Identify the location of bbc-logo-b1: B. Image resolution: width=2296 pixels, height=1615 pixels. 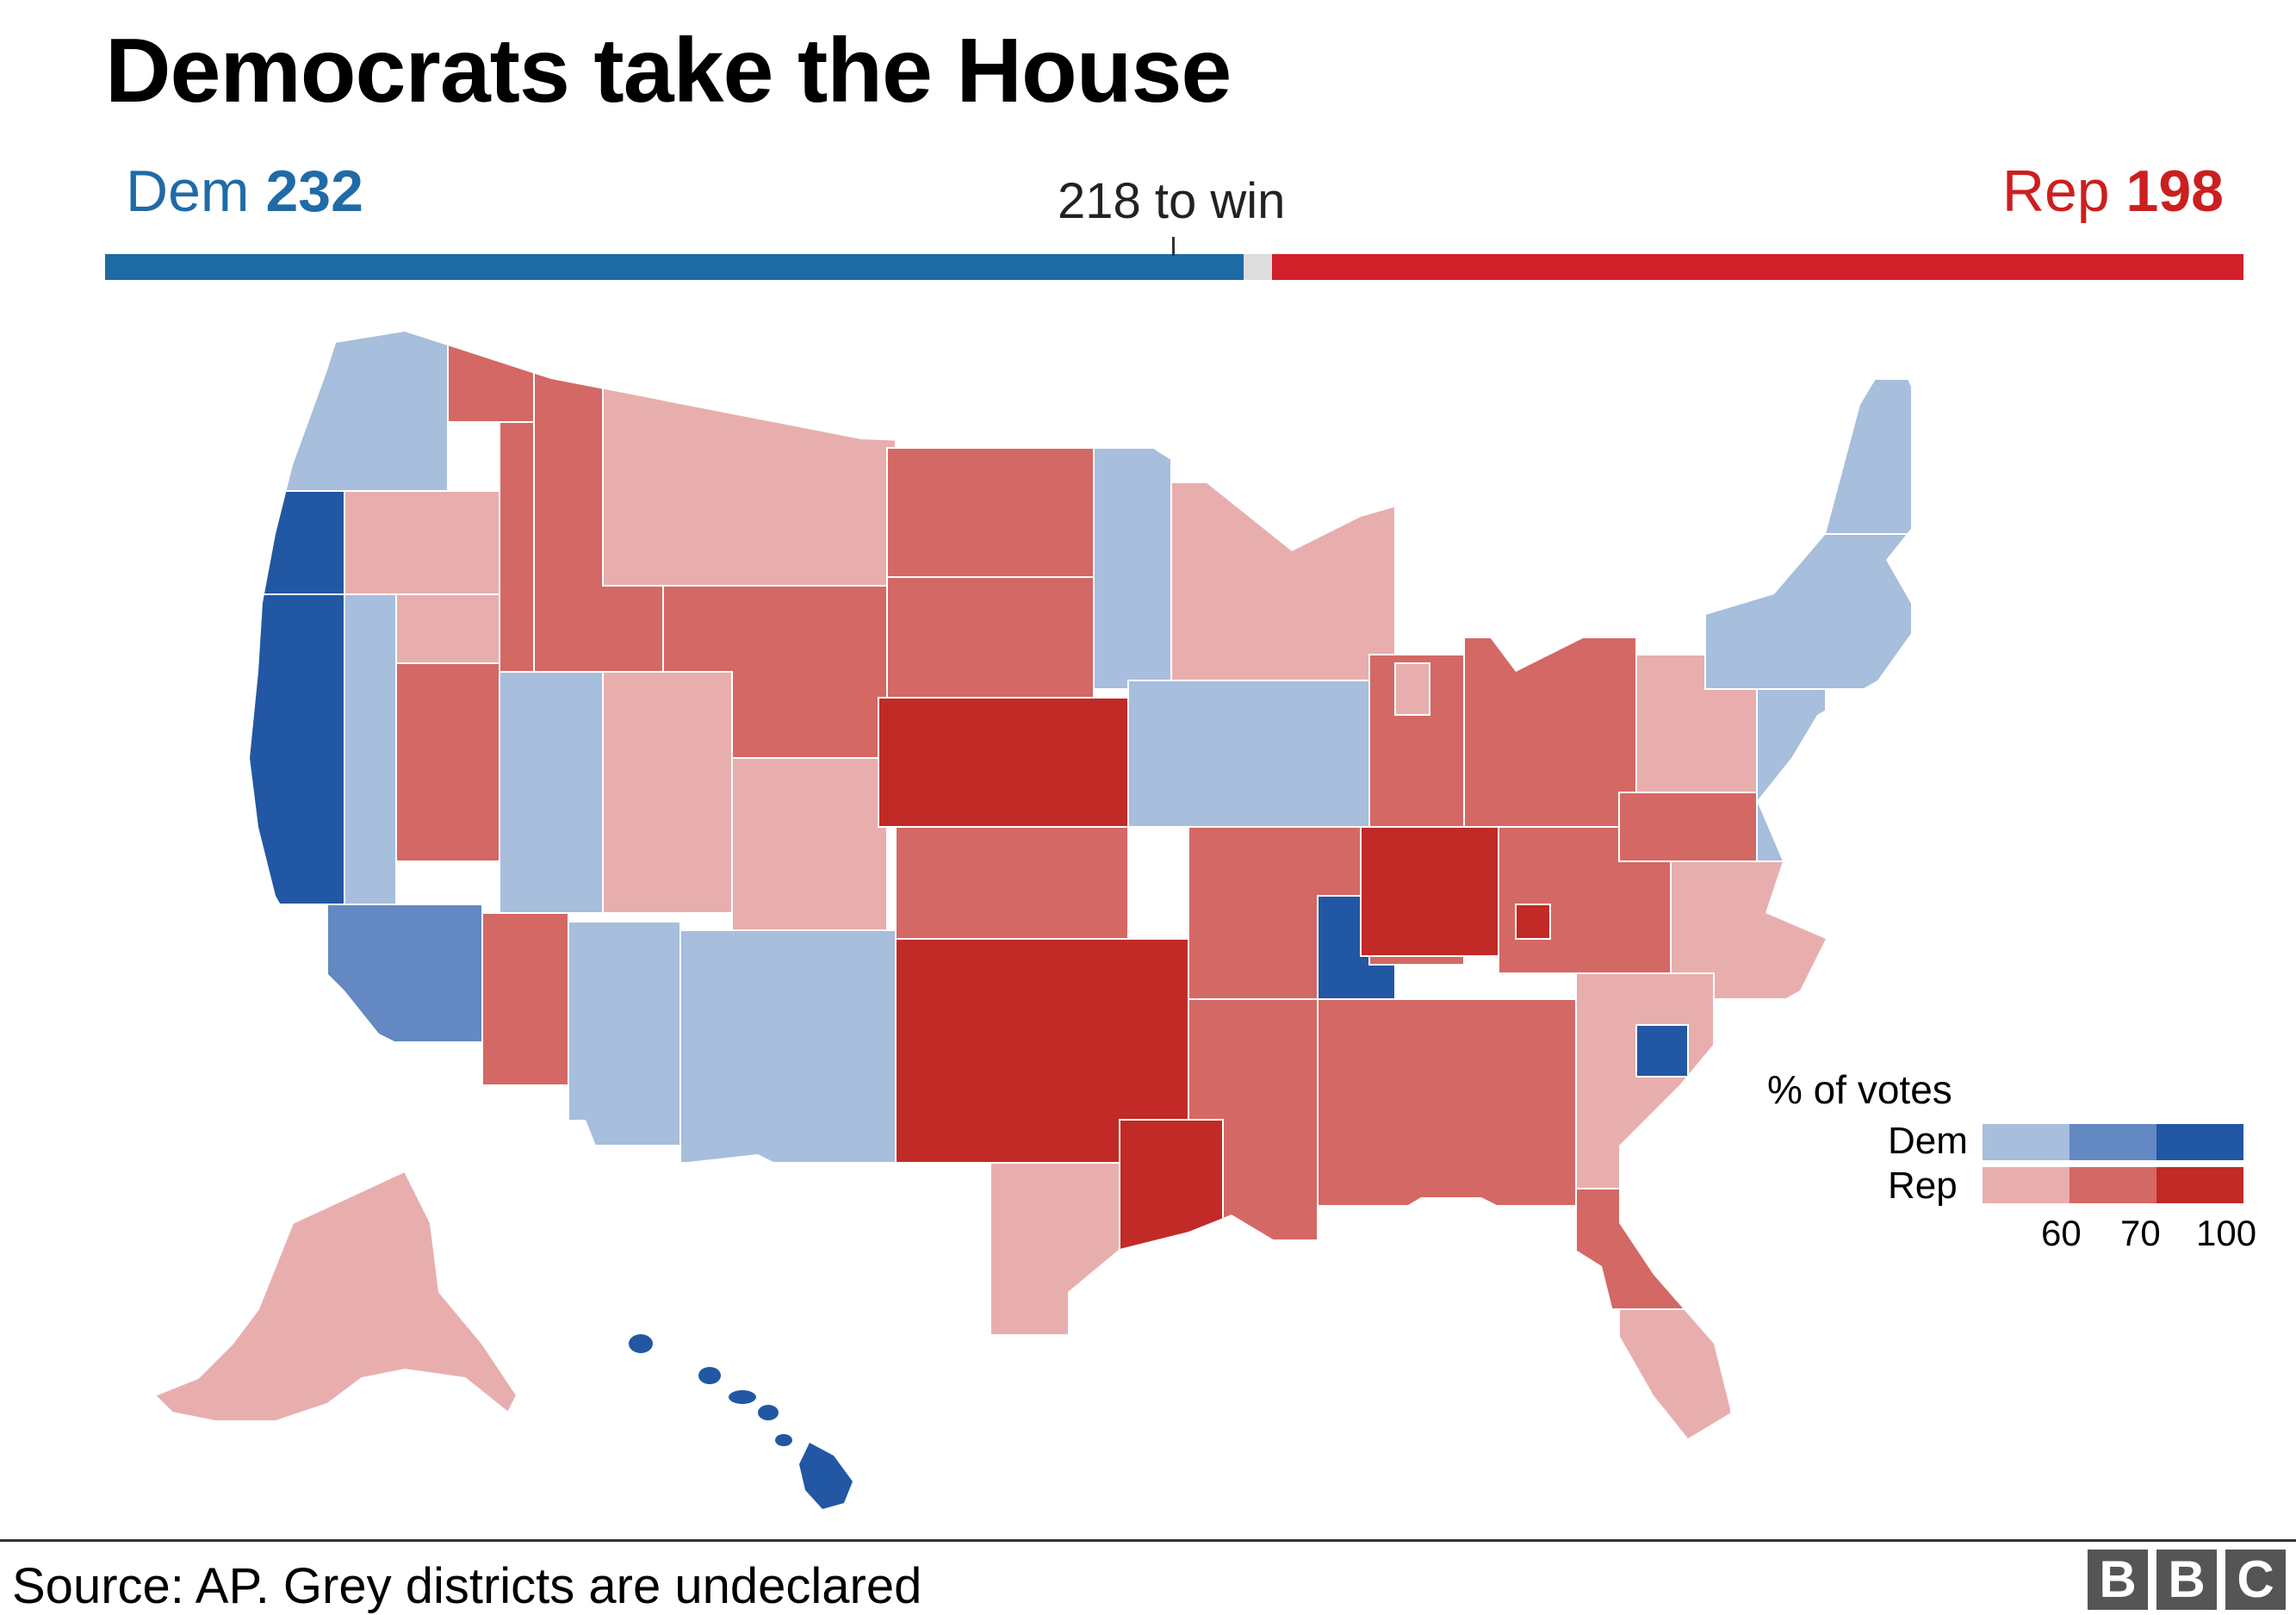
(2118, 1580).